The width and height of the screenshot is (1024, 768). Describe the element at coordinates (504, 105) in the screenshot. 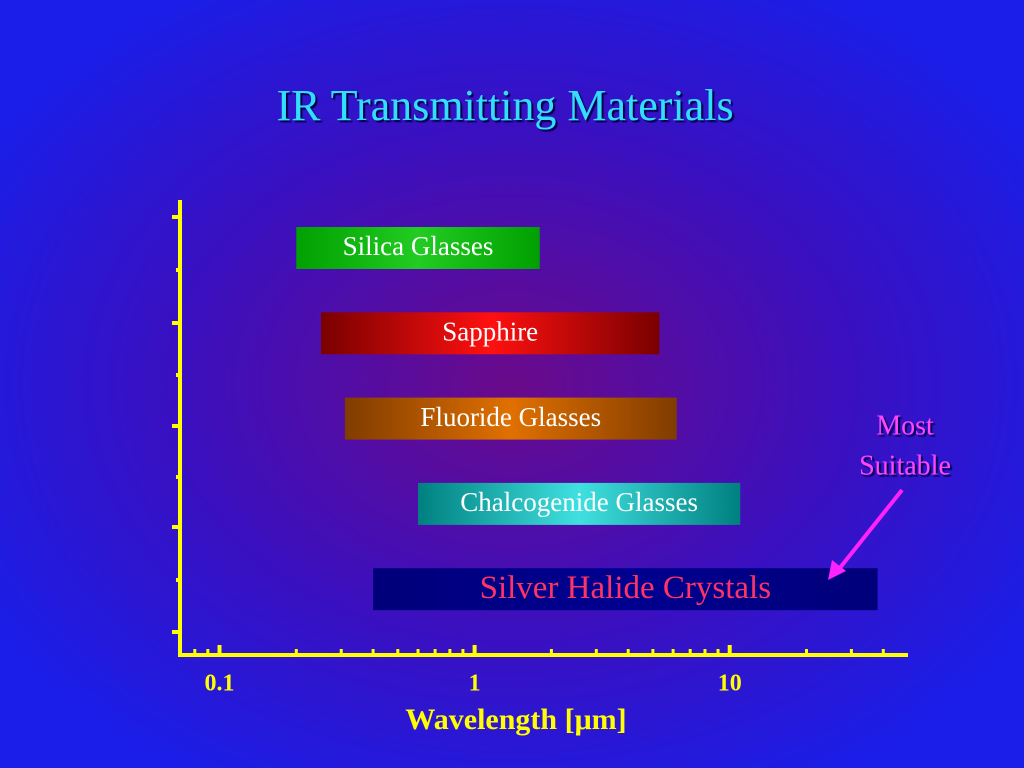

I see `chart-title: IR Transmitting Materials` at that location.